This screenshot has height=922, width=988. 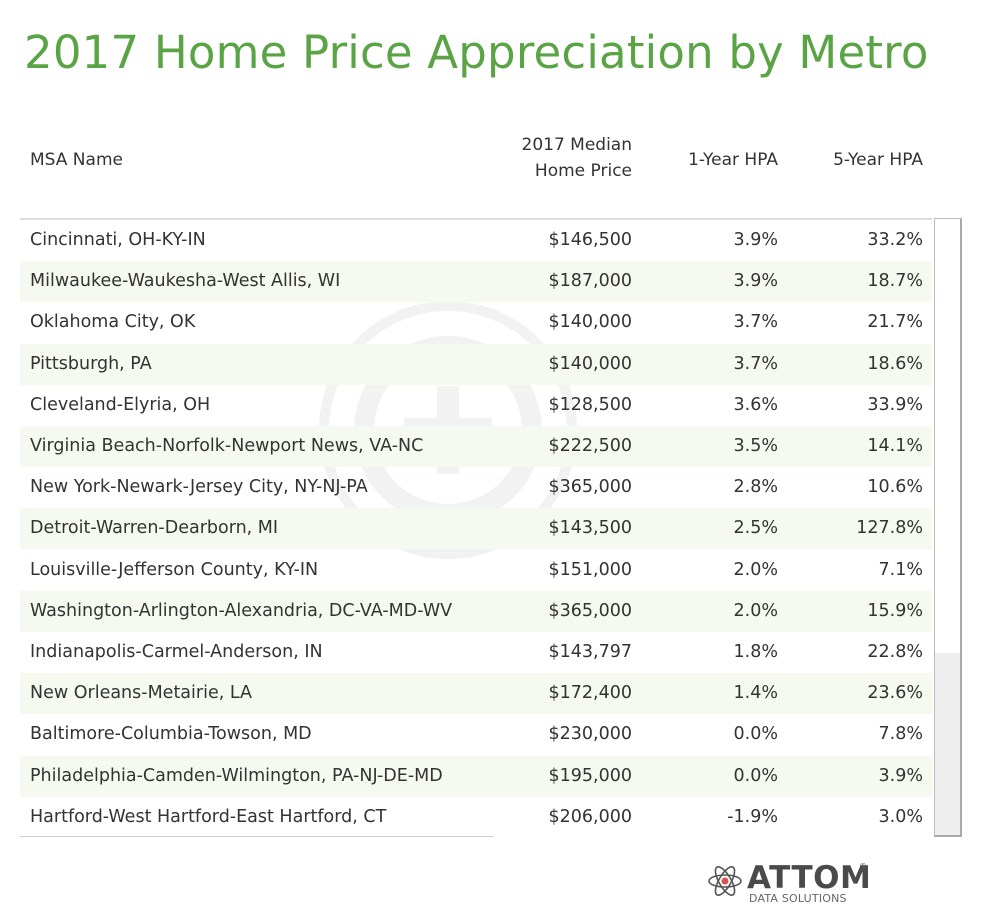 What do you see at coordinates (590, 404) in the screenshot?
I see `cell-median-price: $128,500` at bounding box center [590, 404].